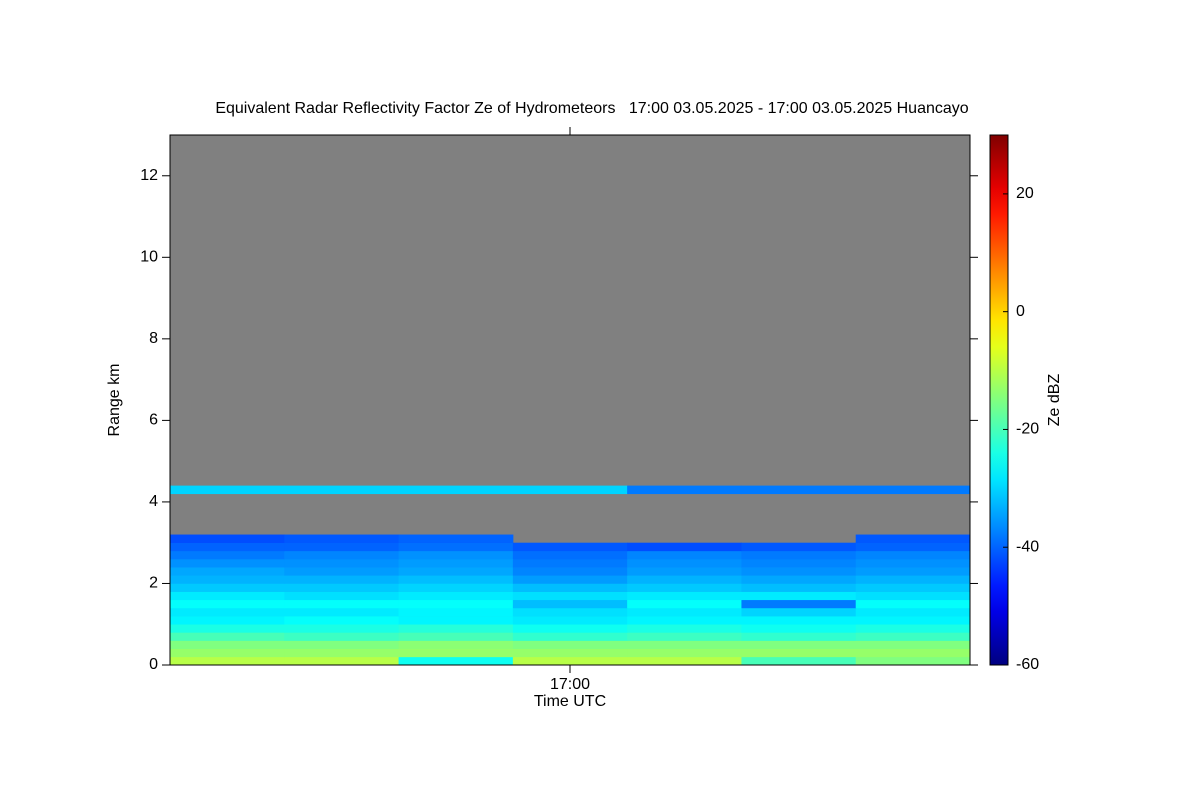 The image size is (1200, 800). What do you see at coordinates (153, 664) in the screenshot?
I see `y-tick-label: 0` at bounding box center [153, 664].